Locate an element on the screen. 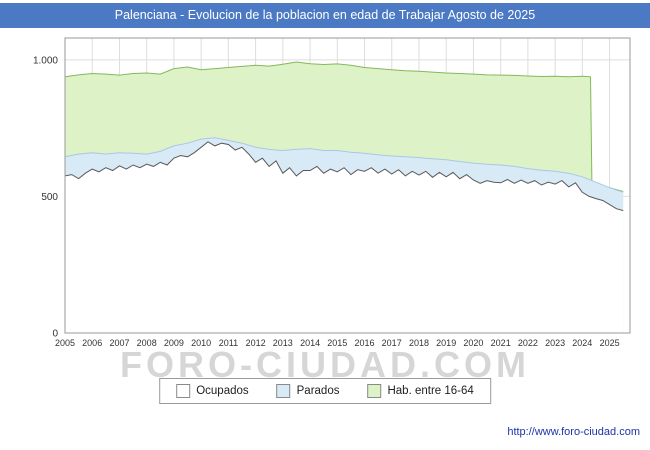 This screenshot has width=650, height=450. svg-text: 2023 is located at coordinates (555, 343).